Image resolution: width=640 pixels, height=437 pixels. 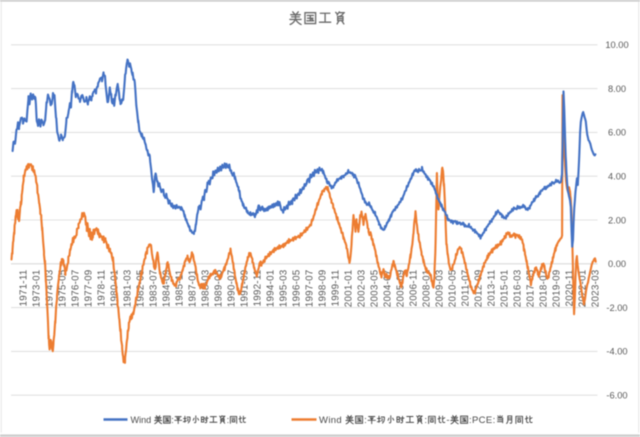 I want to click on svg-text: 10.00, so click(x=616, y=45).